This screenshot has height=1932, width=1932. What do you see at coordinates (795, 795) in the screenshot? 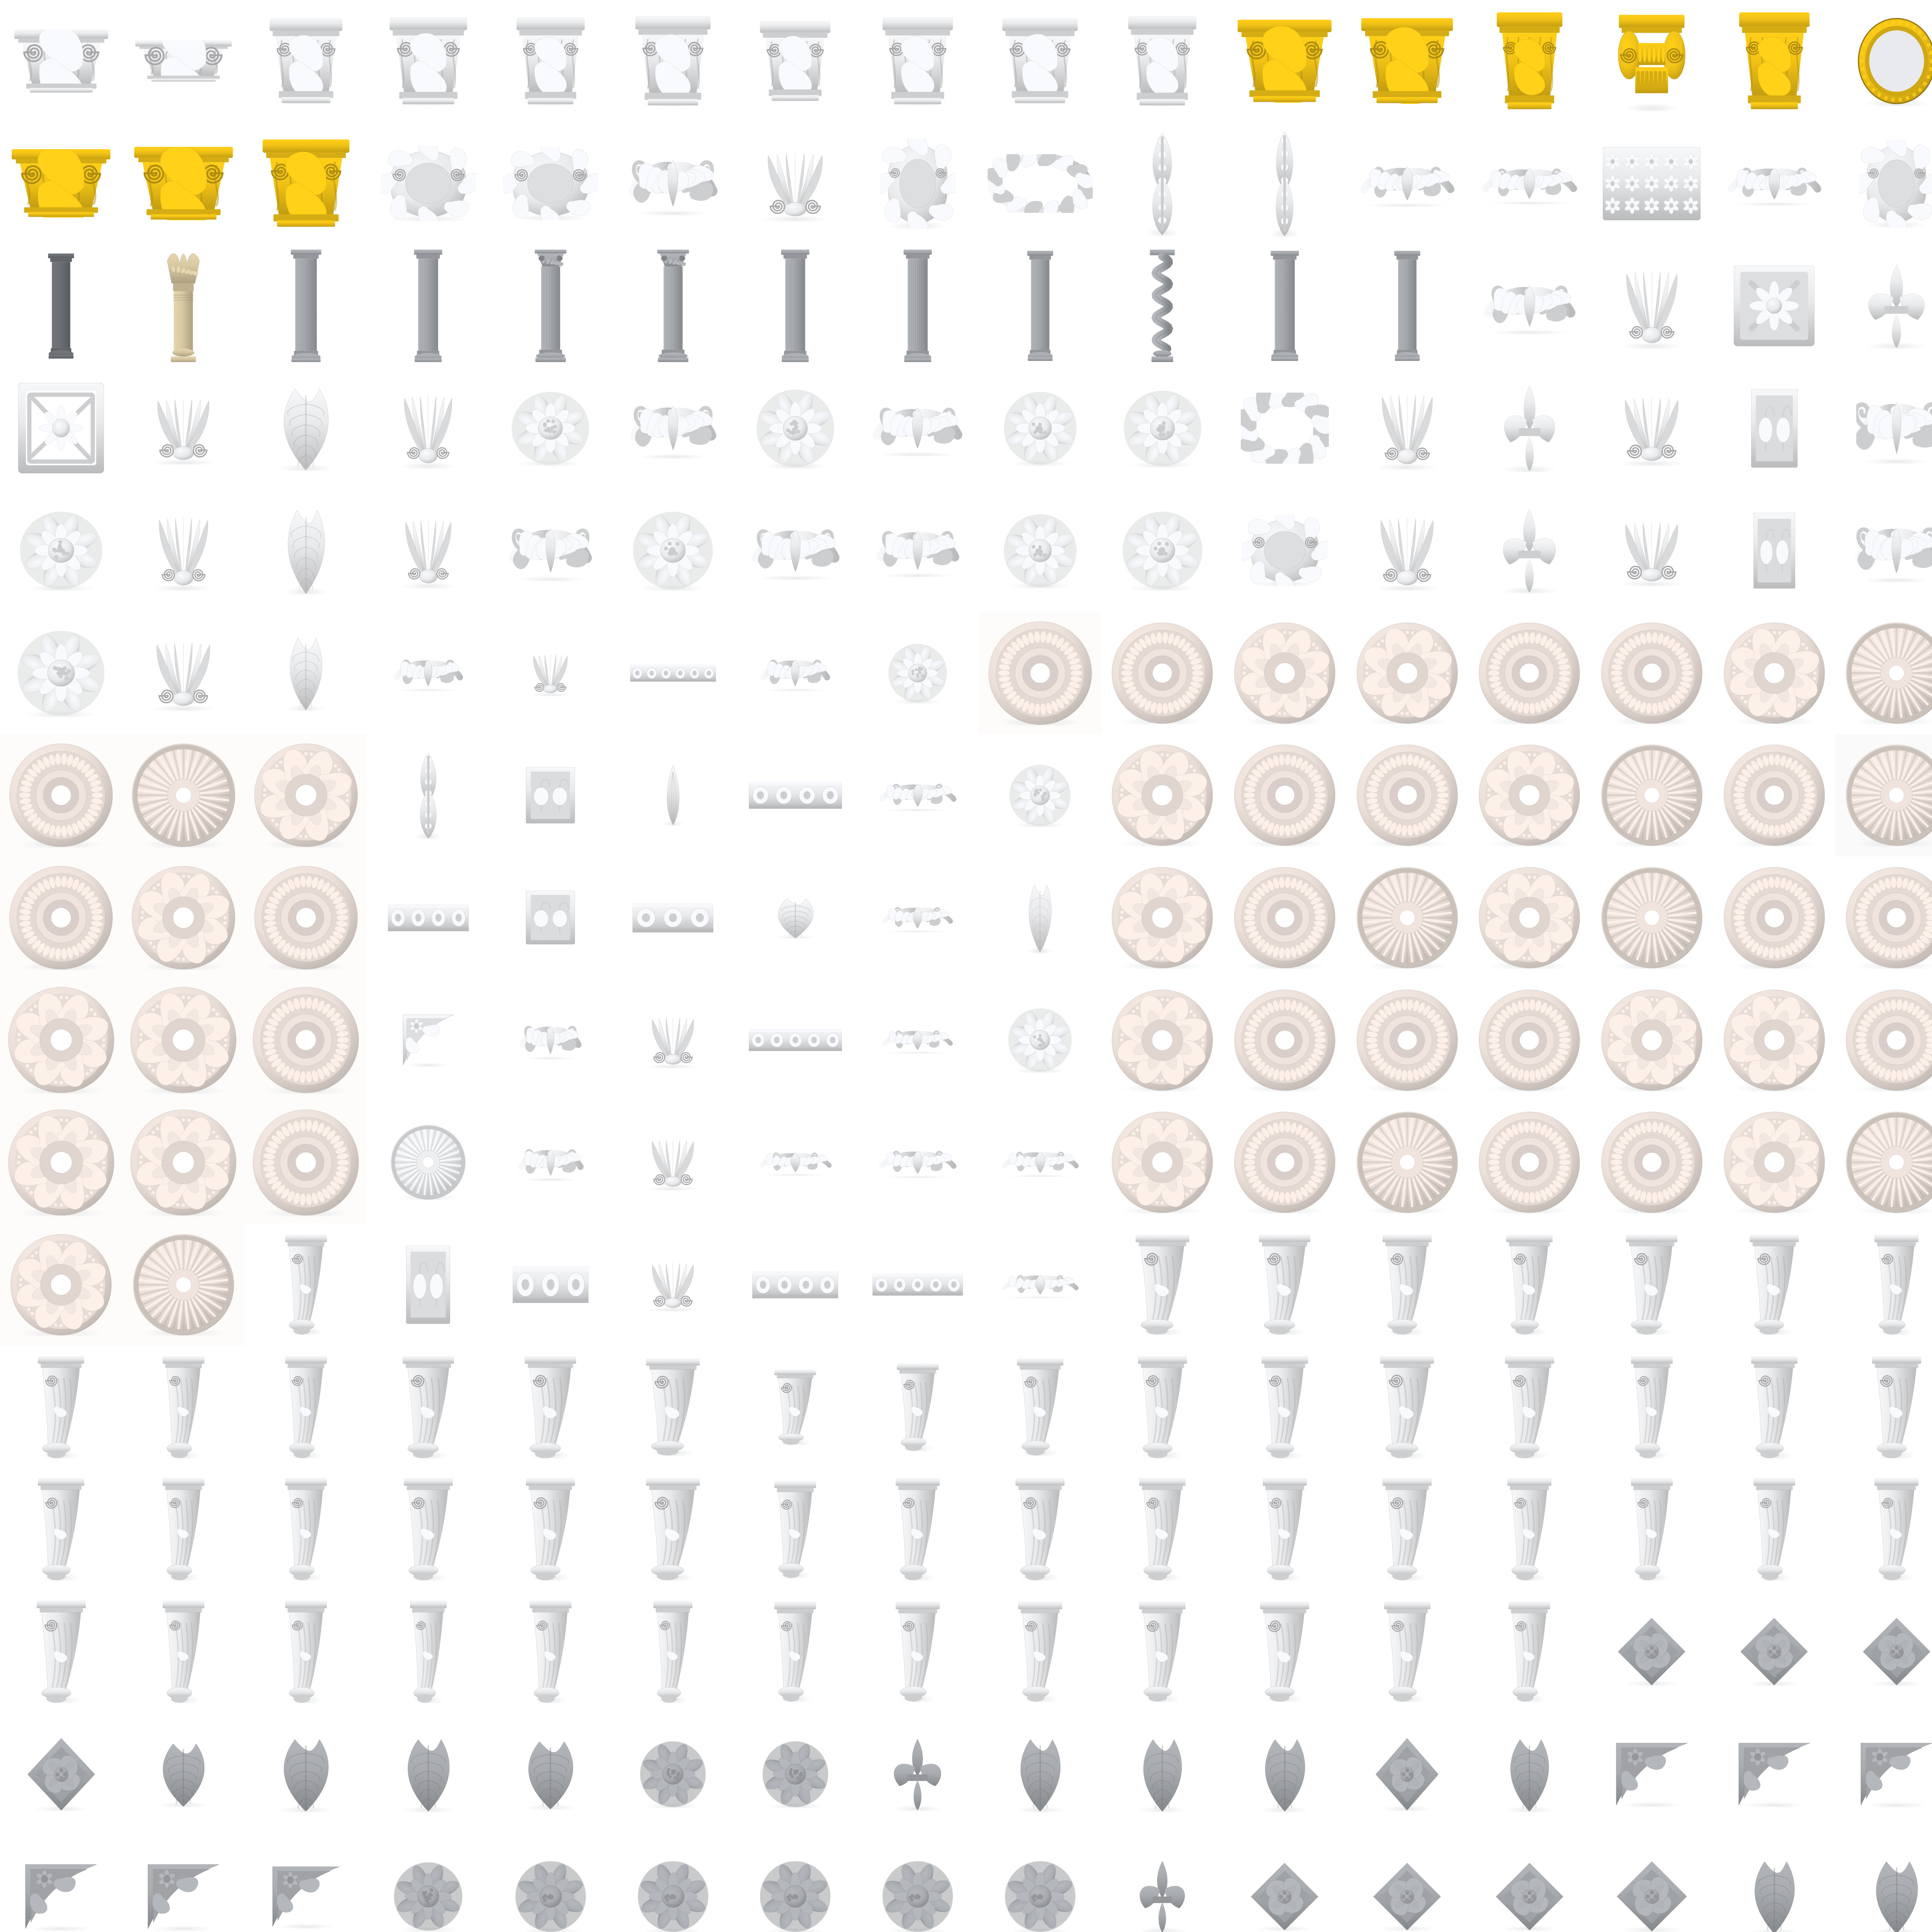
I see `catalog-cell-vine-band-c` at bounding box center [795, 795].